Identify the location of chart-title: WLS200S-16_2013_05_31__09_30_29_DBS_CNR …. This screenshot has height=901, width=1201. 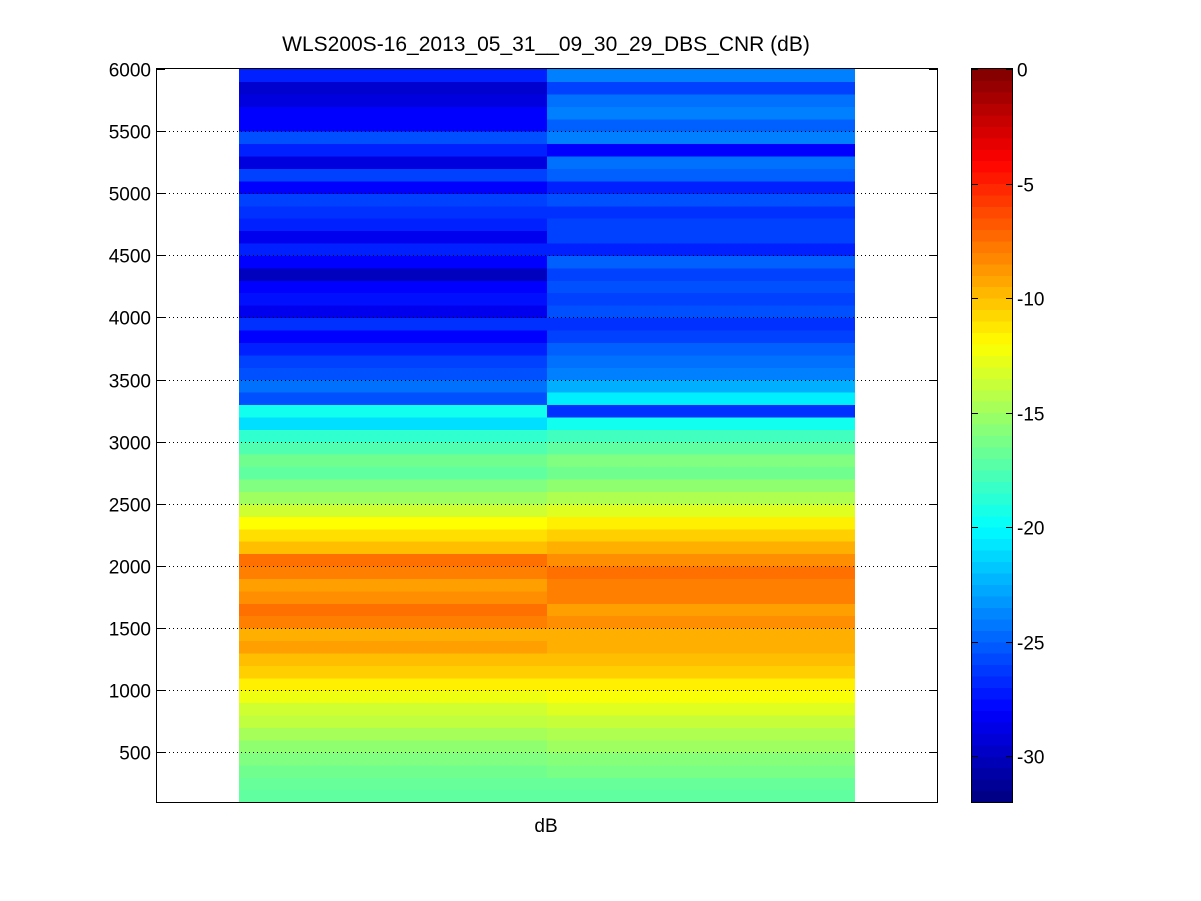
(546, 44).